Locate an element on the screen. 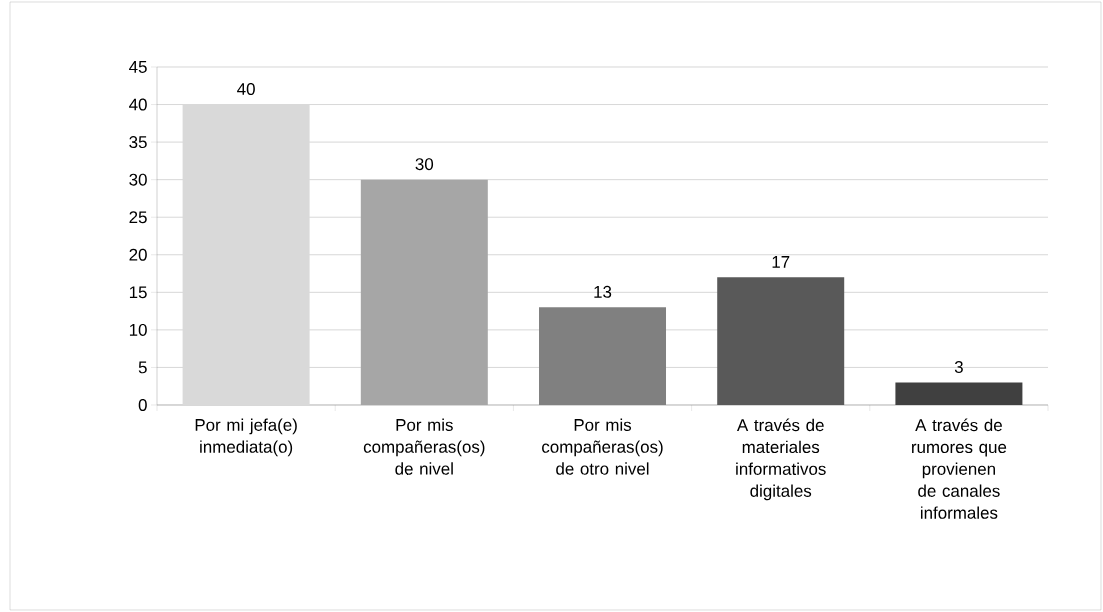 This screenshot has height=612, width=1103. y-tick-label: 20 is located at coordinates (138, 254).